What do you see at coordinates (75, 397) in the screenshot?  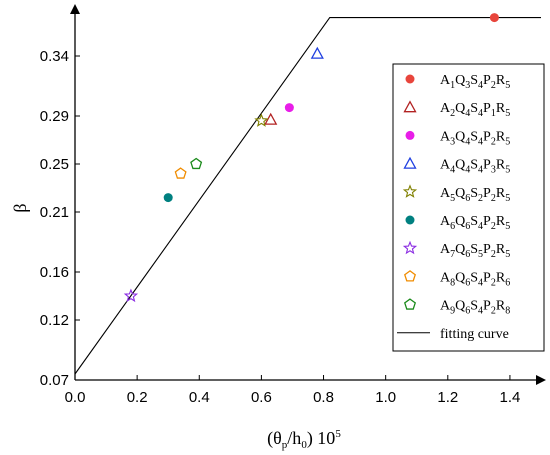 I see `x-tick-label: 0.0` at bounding box center [75, 397].